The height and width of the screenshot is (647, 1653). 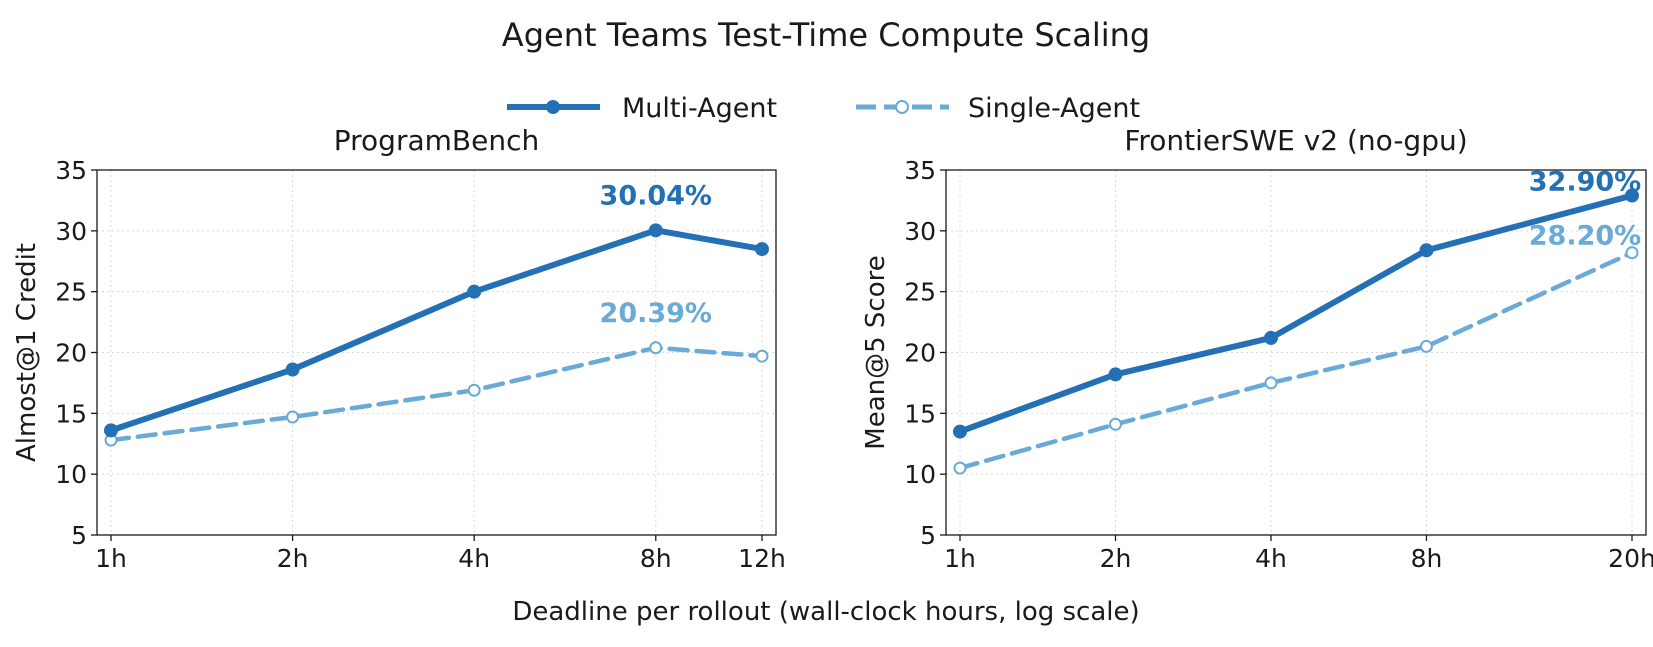 I want to click on series-line-multi-agent, so click(x=436, y=330).